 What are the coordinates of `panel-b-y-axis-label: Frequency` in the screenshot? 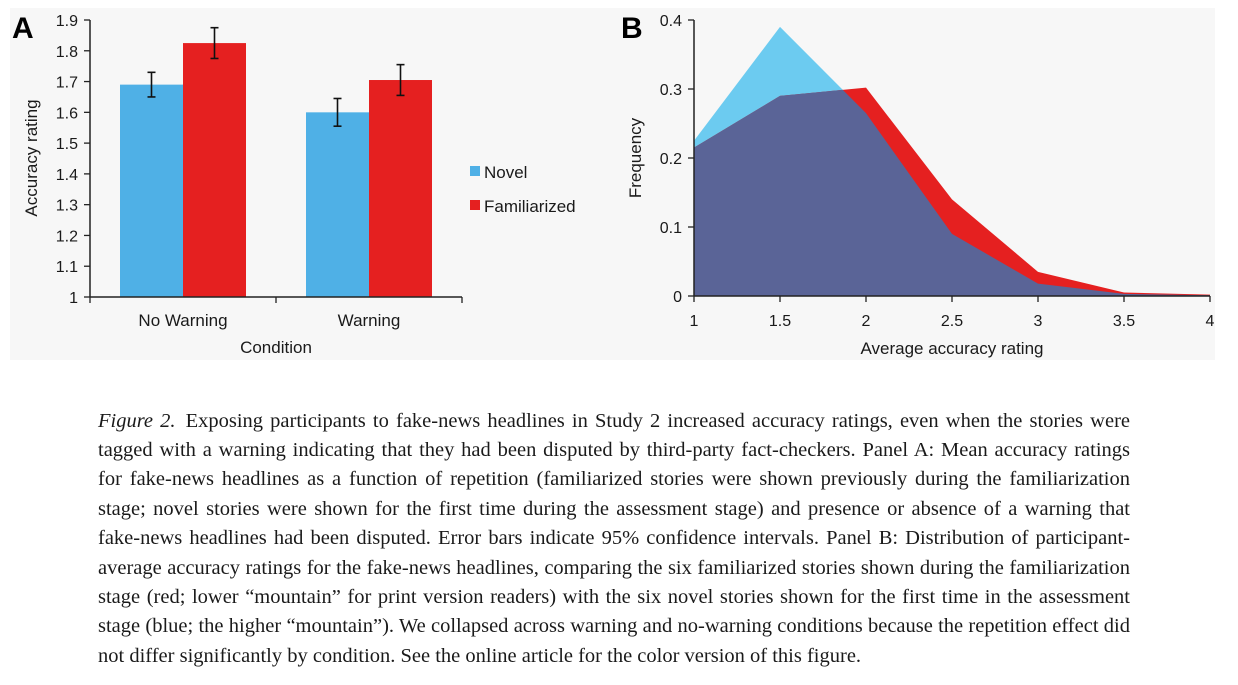 It's located at (635, 157).